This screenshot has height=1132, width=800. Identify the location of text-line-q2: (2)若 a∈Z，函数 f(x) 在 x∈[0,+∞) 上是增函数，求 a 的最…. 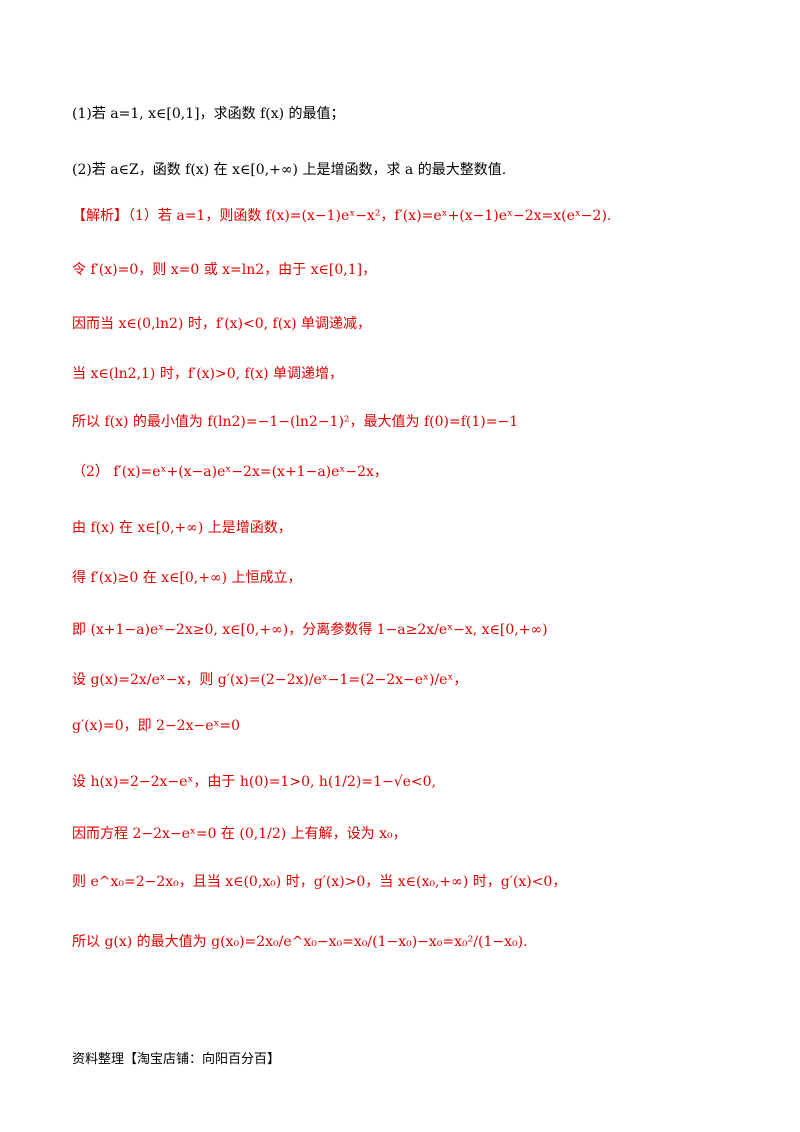
(289, 170).